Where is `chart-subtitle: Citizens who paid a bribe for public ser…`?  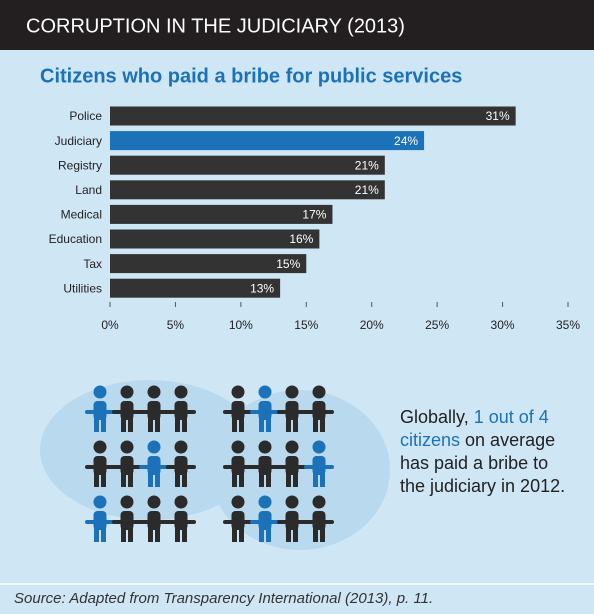 chart-subtitle: Citizens who paid a bribe for public ser… is located at coordinates (251, 76).